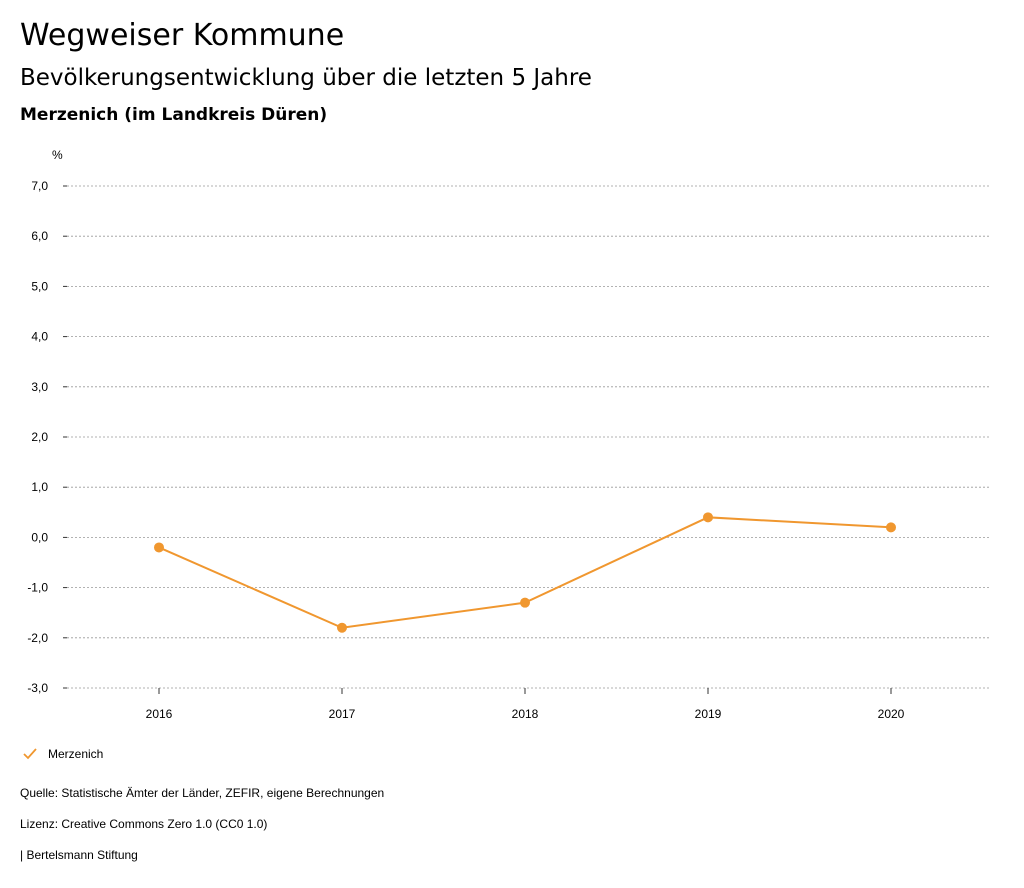 This screenshot has height=888, width=1024. What do you see at coordinates (30, 754) in the screenshot?
I see `check-icon` at bounding box center [30, 754].